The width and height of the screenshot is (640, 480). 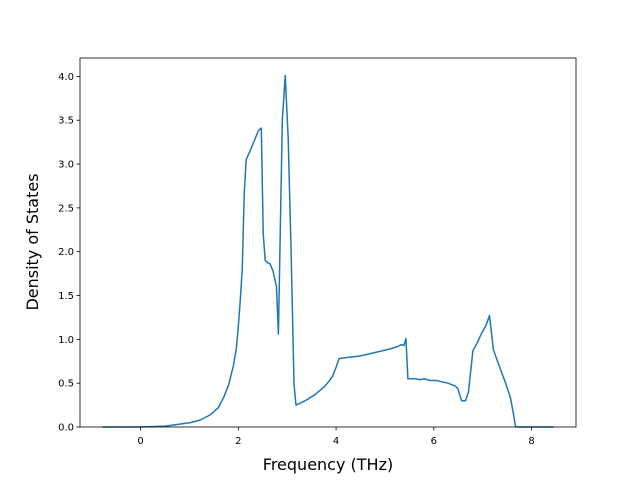 What do you see at coordinates (66, 77) in the screenshot?
I see `y-tick-label: 4.0` at bounding box center [66, 77].